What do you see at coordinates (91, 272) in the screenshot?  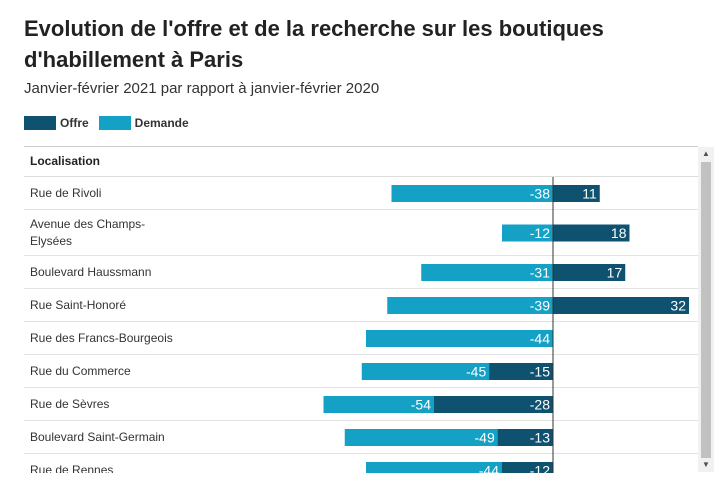 I see `row-label: Boulevard Haussmann` at bounding box center [91, 272].